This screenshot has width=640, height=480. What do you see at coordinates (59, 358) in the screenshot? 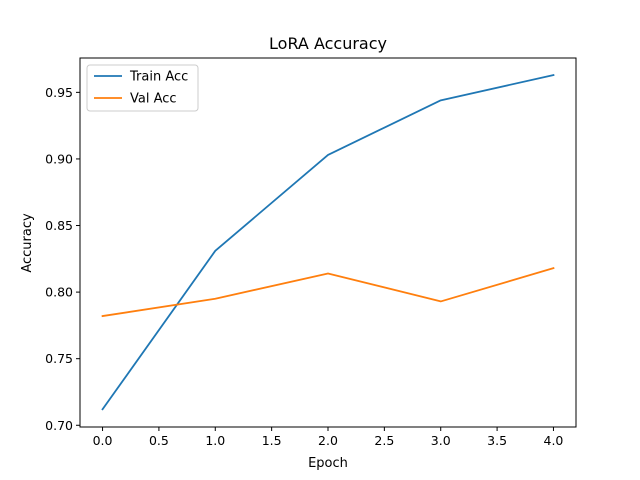
I see `y-tick-label: 0.75` at bounding box center [59, 358].